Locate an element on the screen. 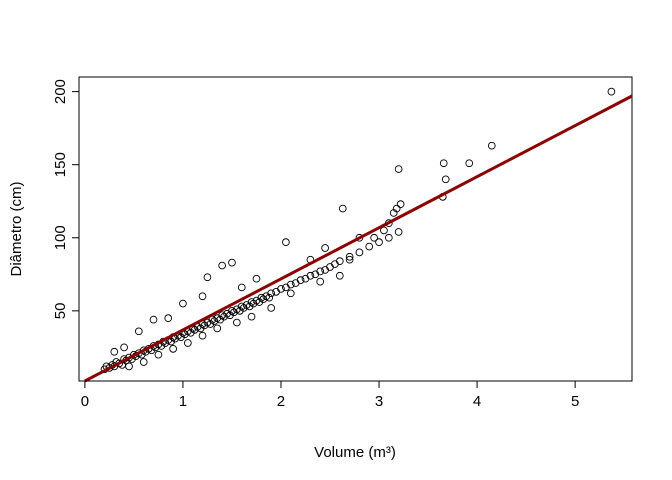  x-tick-label: 1 is located at coordinates (183, 401).